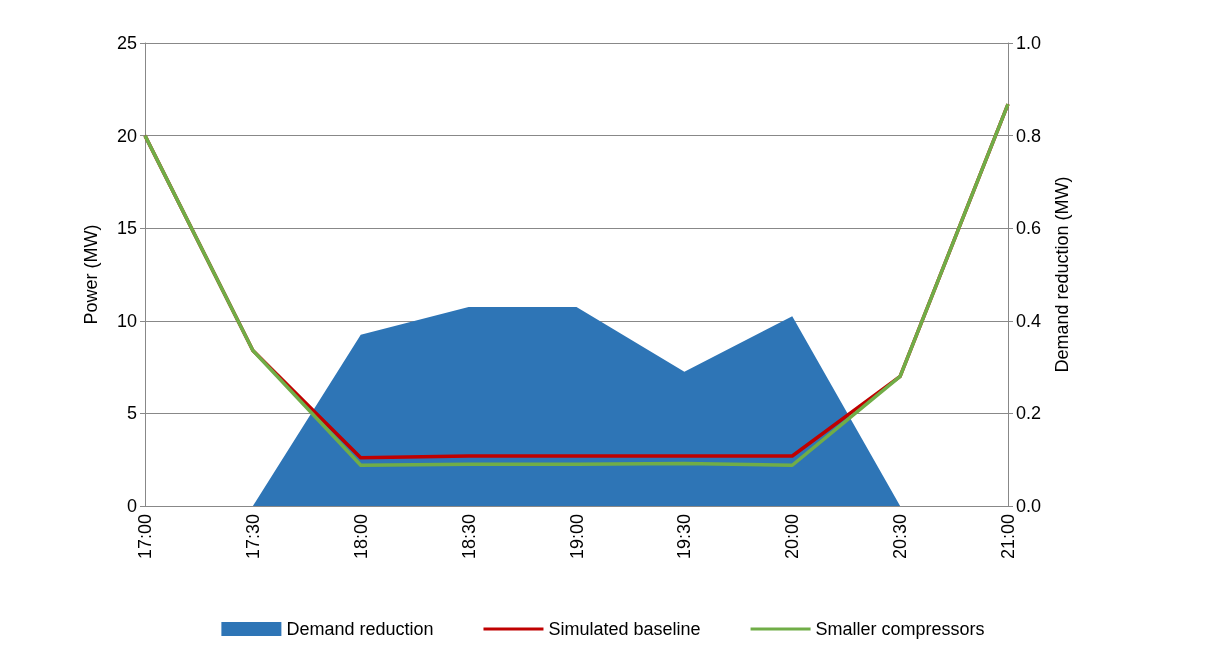 The height and width of the screenshot is (661, 1206). I want to click on y2-axis-title: Demand reduction (MW), so click(1062, 274).